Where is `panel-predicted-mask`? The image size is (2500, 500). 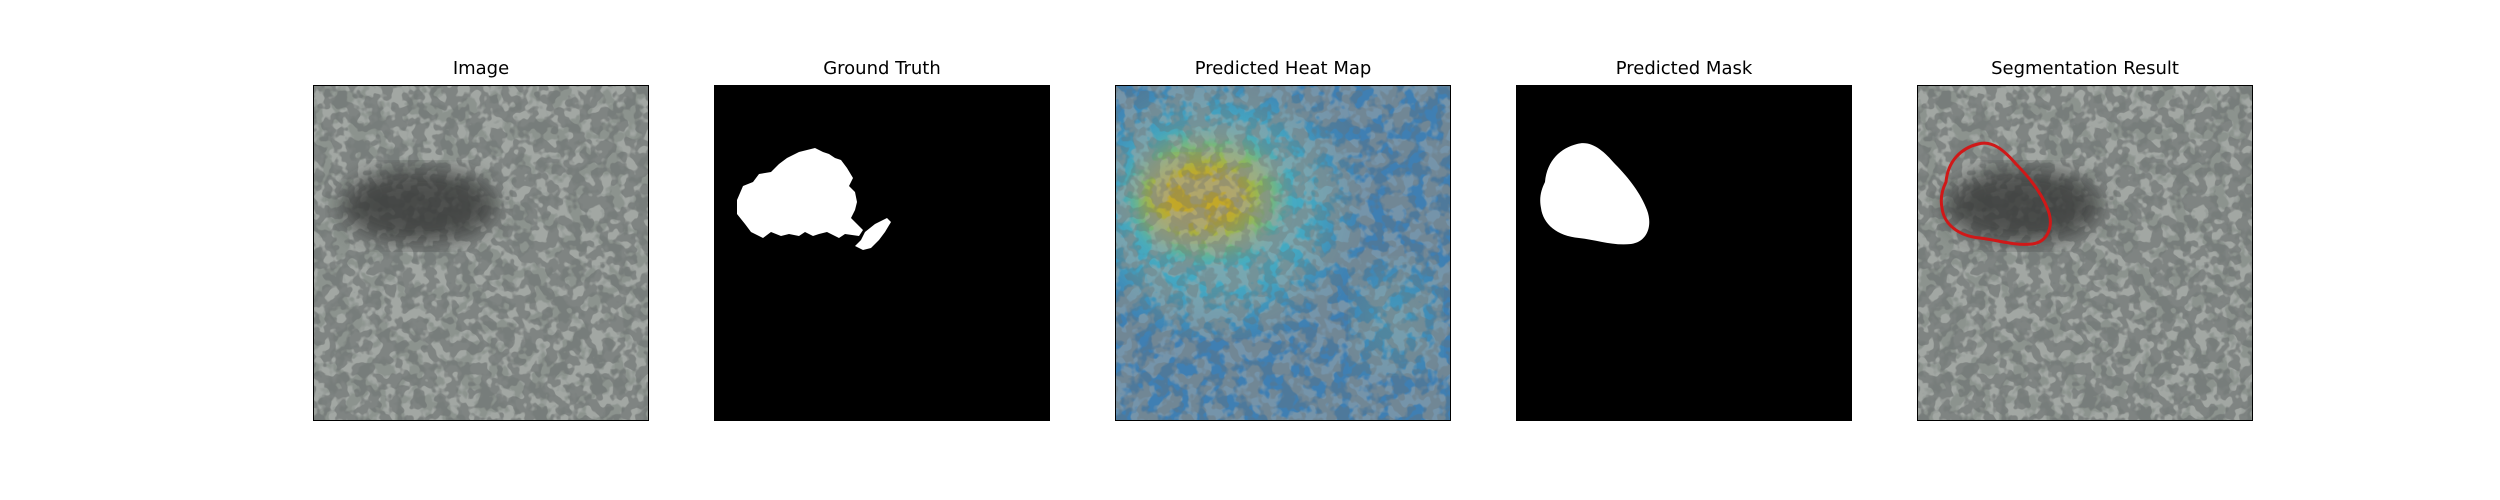
panel-predicted-mask is located at coordinates (1684, 253).